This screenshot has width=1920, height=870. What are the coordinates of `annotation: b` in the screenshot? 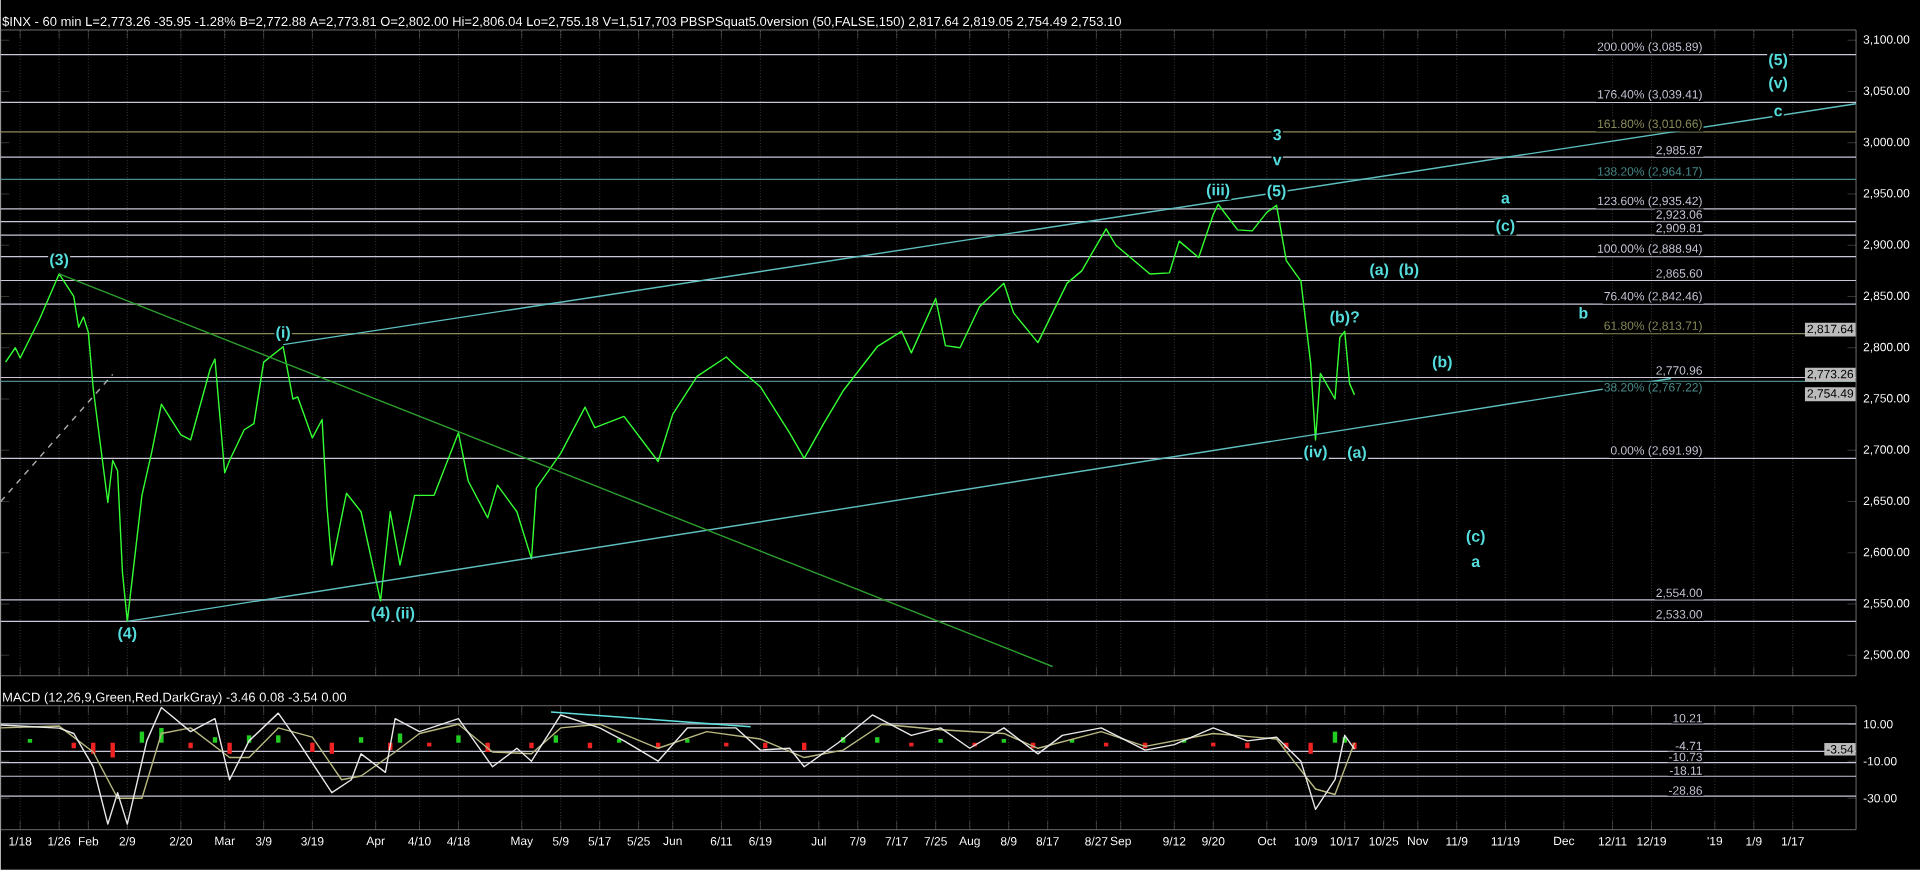 It's located at (1583, 313).